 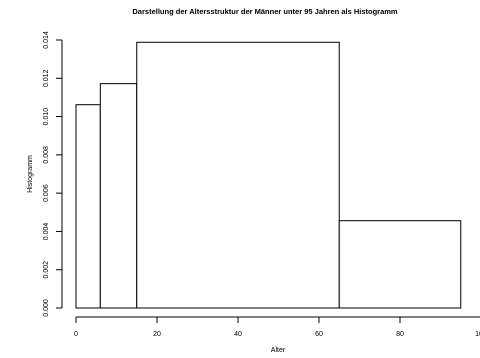 What do you see at coordinates (46, 193) in the screenshot?
I see `y-tick-label: 0.006` at bounding box center [46, 193].